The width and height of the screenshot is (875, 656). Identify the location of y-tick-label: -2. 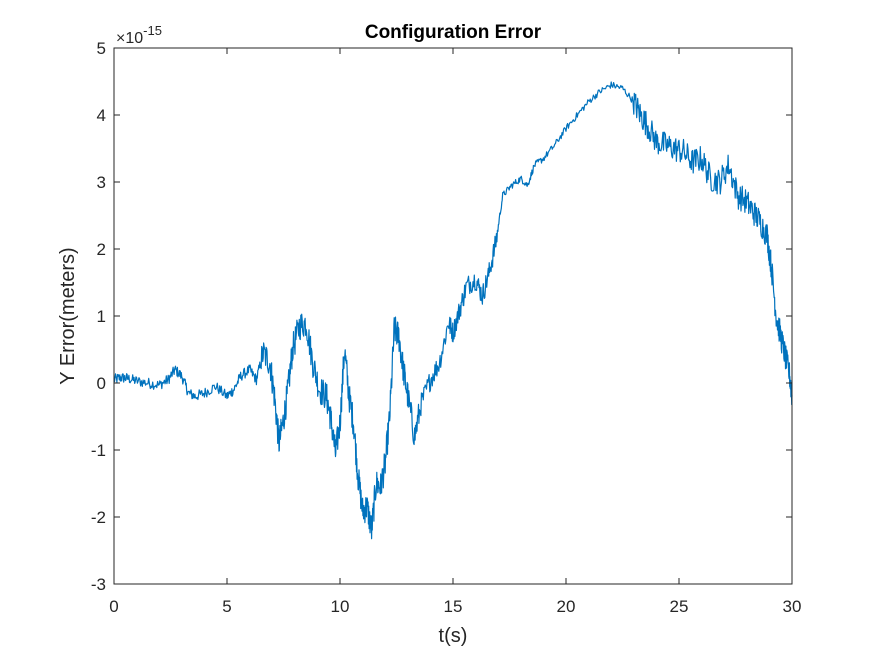
(98, 517).